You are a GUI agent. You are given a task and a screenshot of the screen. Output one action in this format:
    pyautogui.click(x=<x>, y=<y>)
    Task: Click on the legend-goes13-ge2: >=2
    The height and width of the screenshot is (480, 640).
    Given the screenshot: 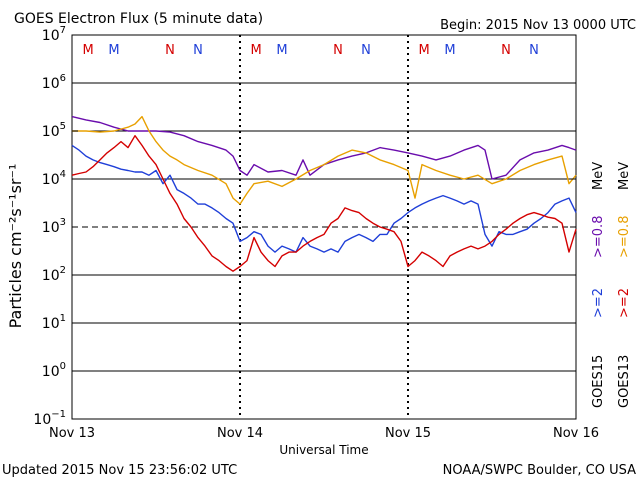 What is the action you would take?
    pyautogui.click(x=624, y=303)
    